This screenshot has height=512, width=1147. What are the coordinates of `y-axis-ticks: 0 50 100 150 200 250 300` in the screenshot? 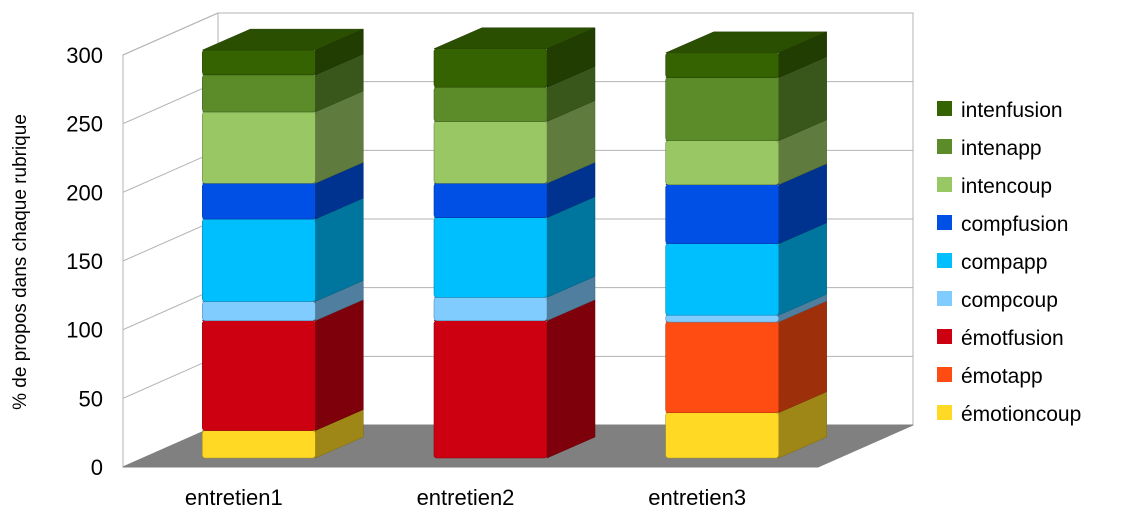 It's located at (84, 261).